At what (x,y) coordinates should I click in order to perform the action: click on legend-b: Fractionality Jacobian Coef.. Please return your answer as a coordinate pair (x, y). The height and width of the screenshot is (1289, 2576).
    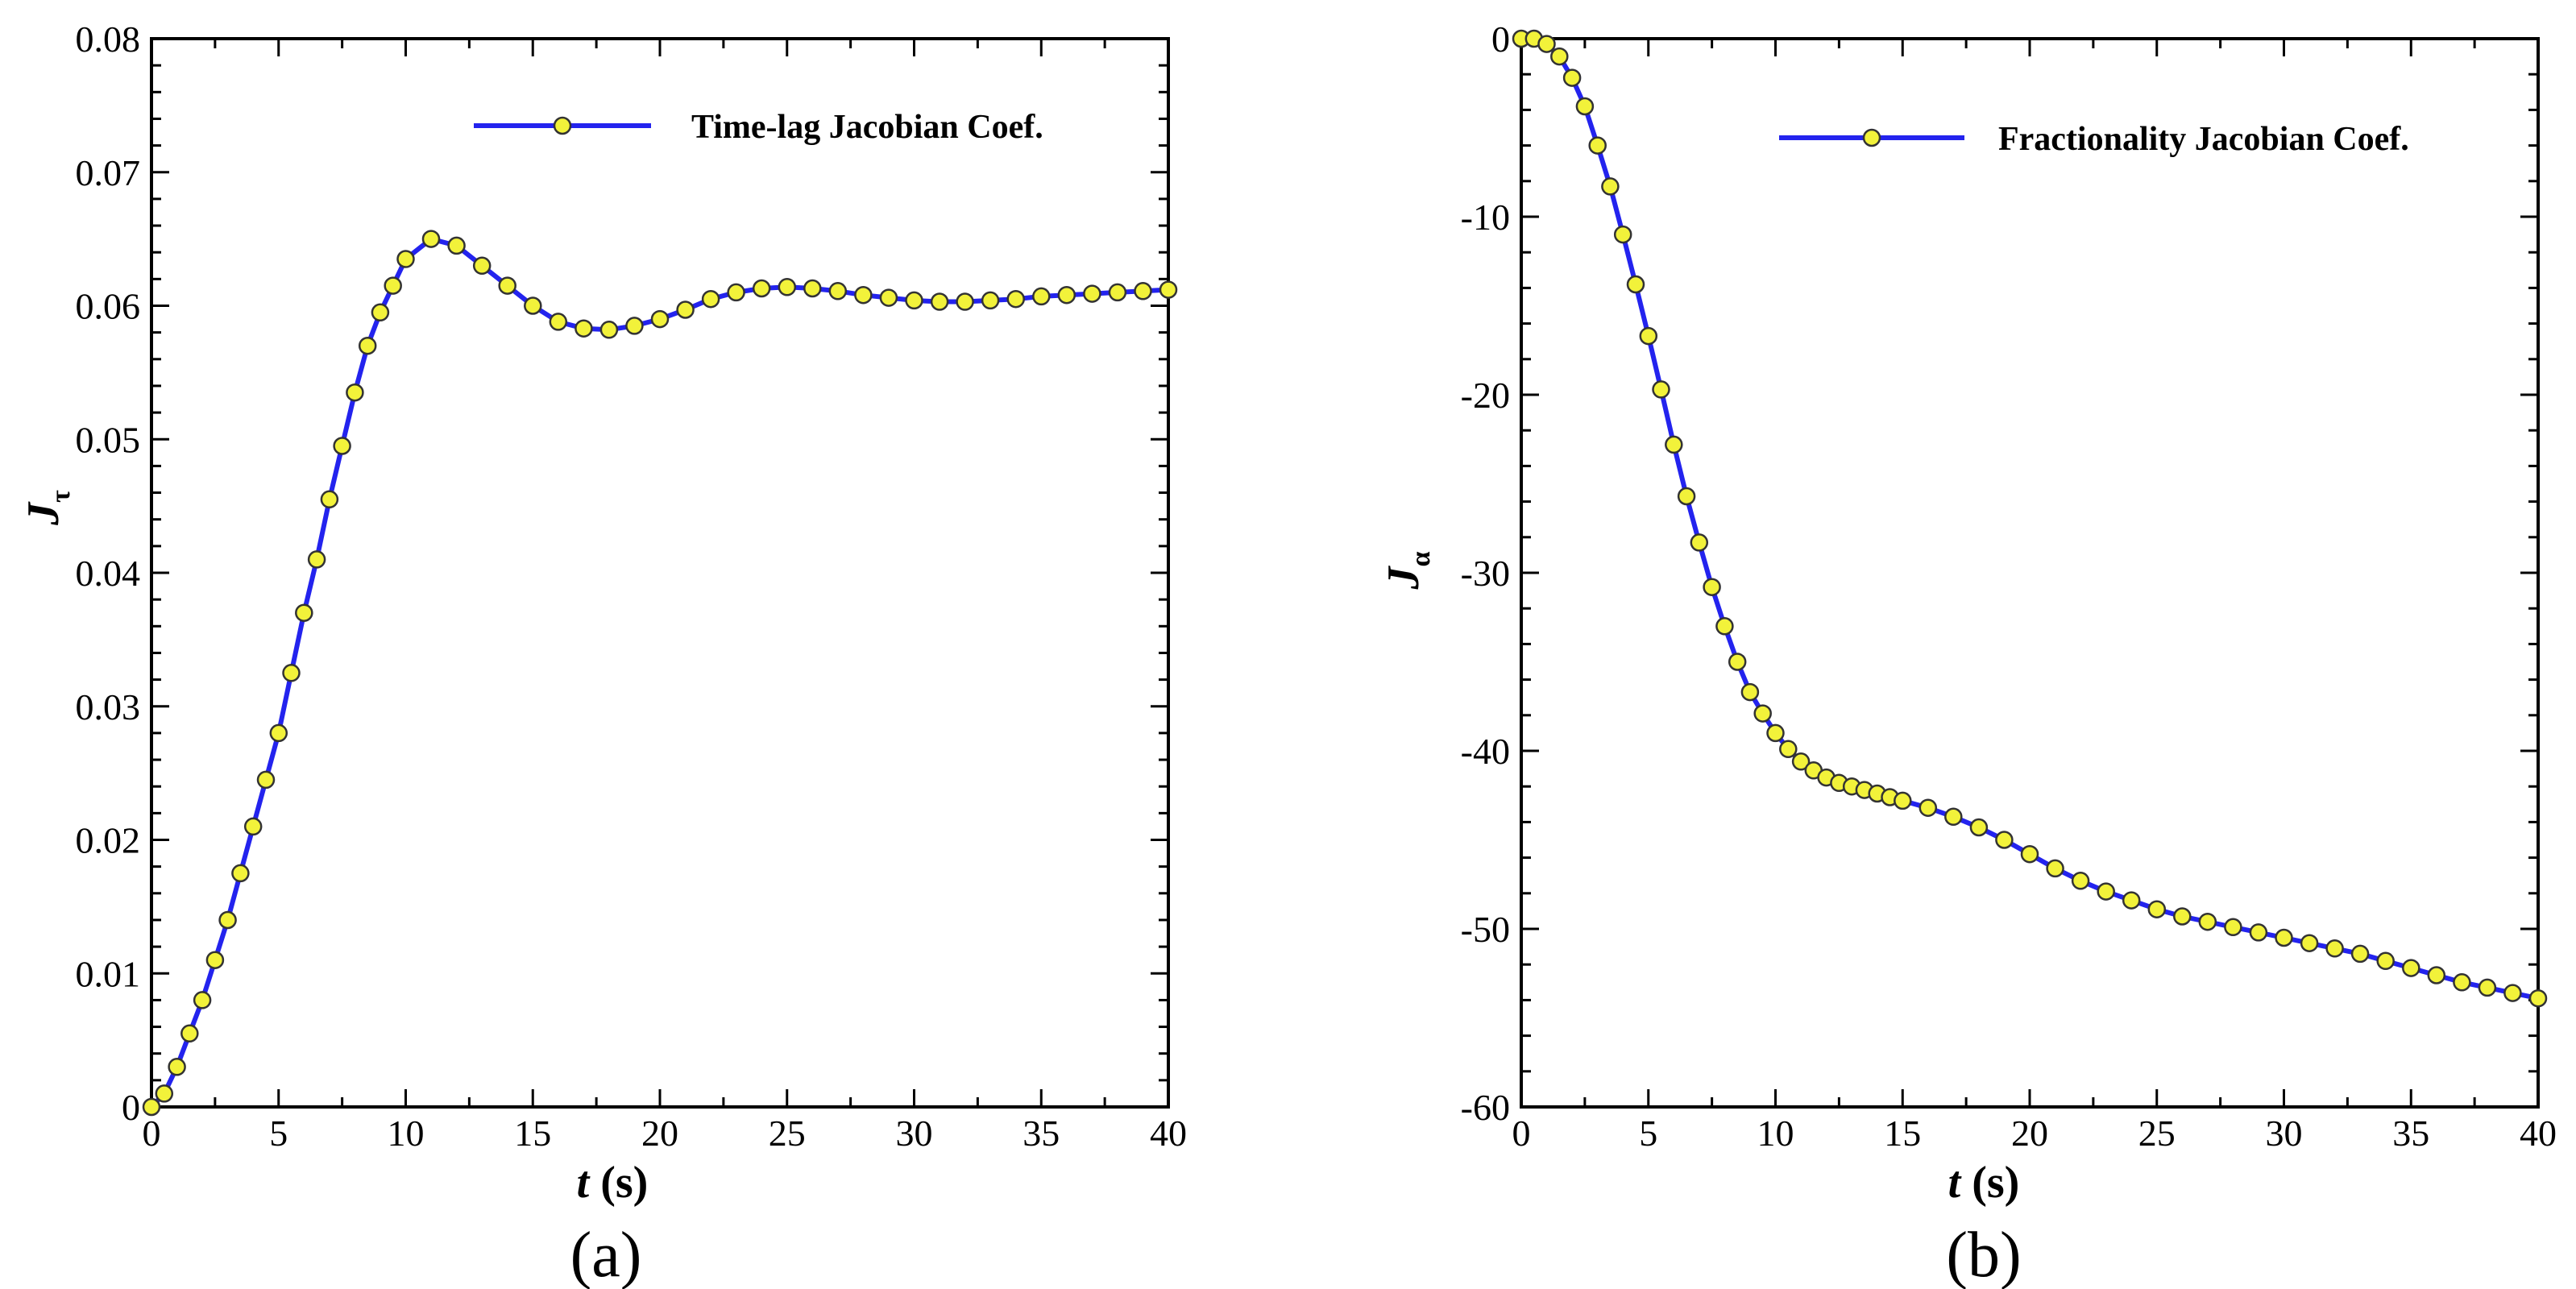
    Looking at the image, I should click on (2094, 139).